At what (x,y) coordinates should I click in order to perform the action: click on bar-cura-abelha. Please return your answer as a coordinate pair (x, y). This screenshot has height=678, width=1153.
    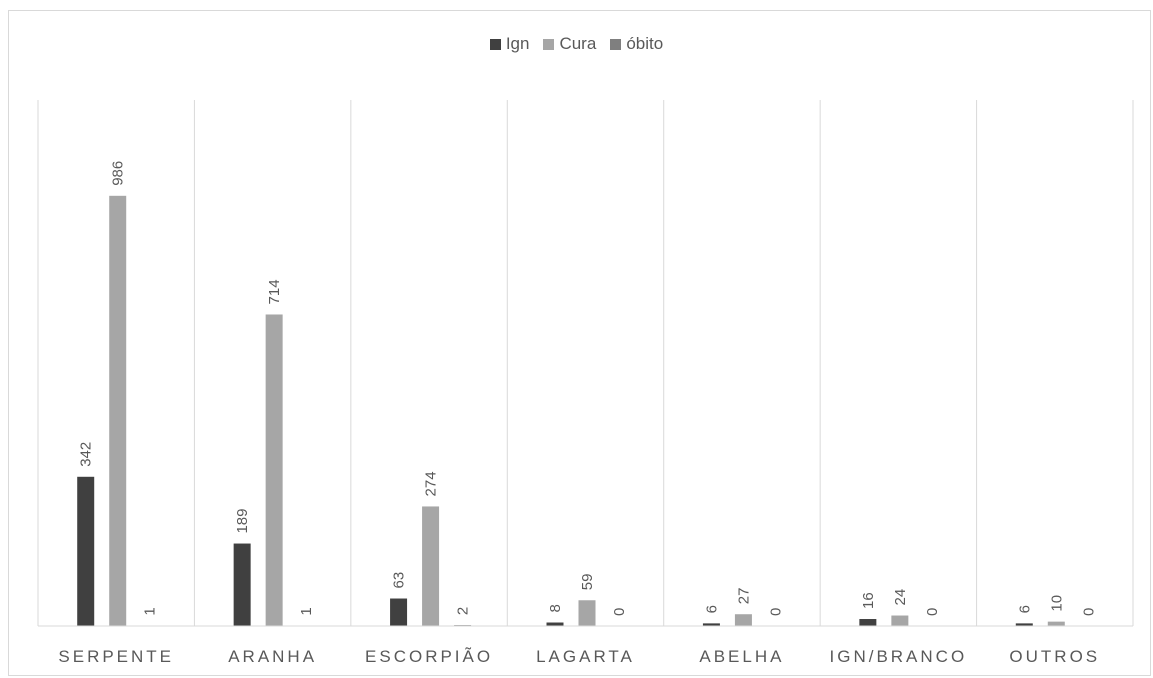
    Looking at the image, I should click on (743, 620).